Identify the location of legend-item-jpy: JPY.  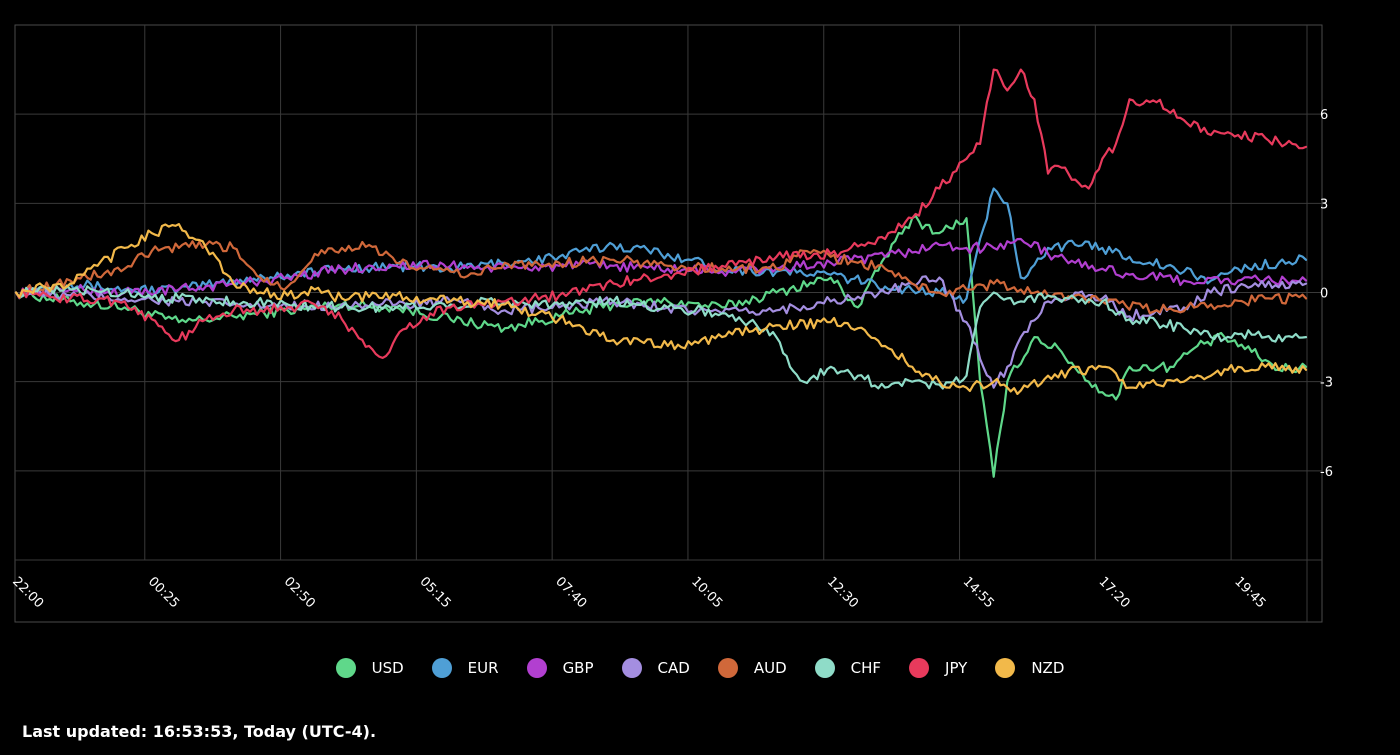
(938, 668).